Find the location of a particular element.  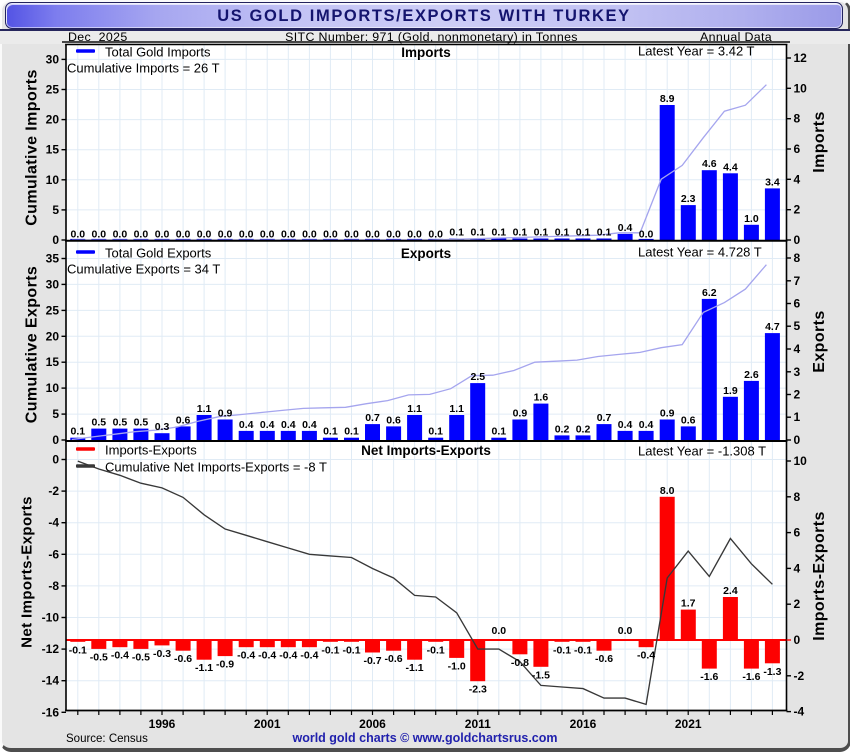

svg-text: 35 is located at coordinates (53, 259).